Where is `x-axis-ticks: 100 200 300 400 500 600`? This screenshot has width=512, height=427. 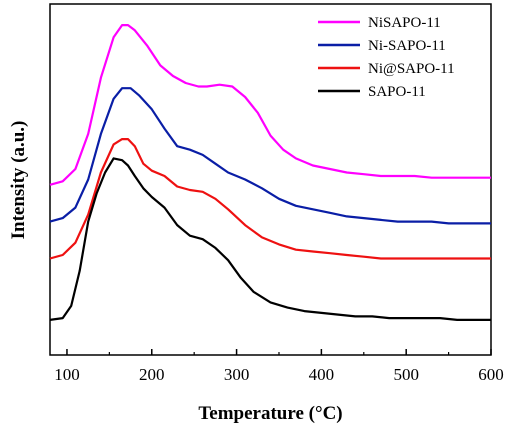 x-axis-ticks: 100 200 300 400 500 600 is located at coordinates (279, 366).